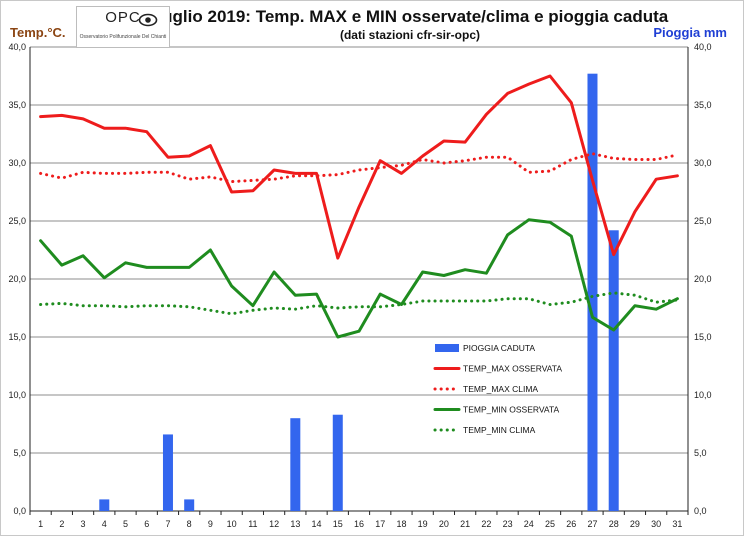 Image resolution: width=744 pixels, height=536 pixels. What do you see at coordinates (447, 348) in the screenshot?
I see `legend-swatch-bar` at bounding box center [447, 348].